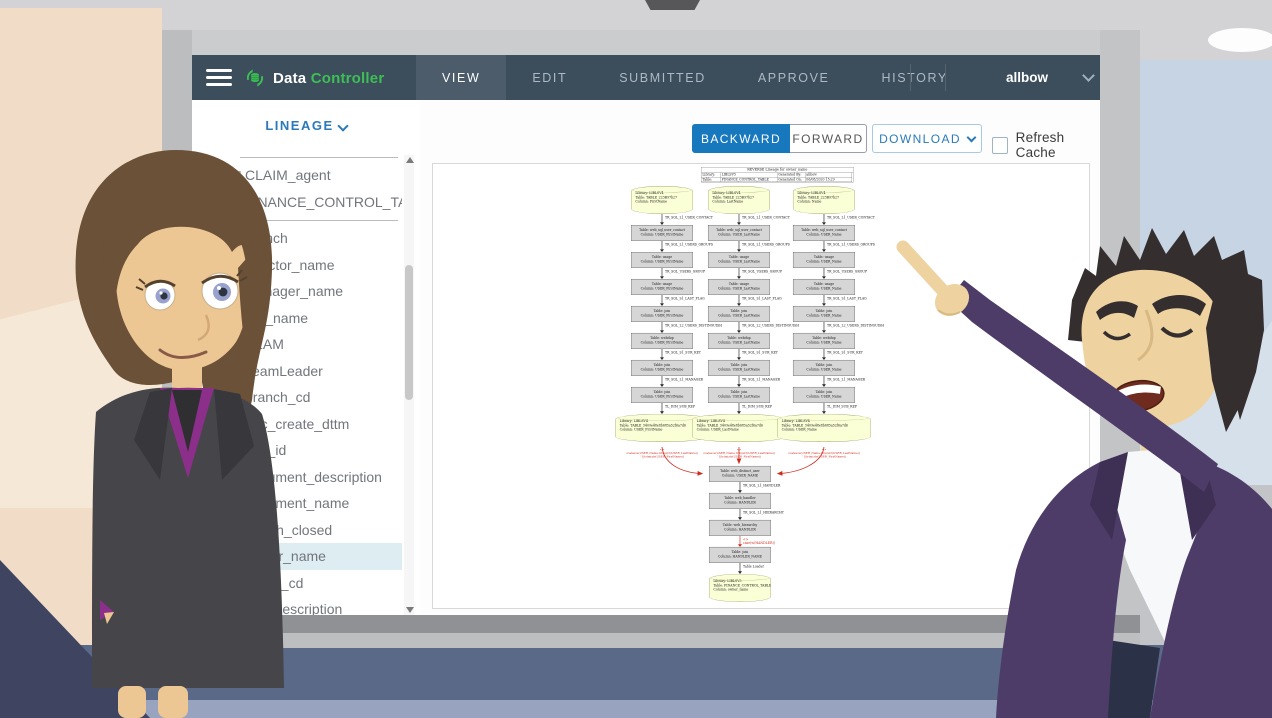  I want to click on lineage-edge-label: <> case(w(HANDLER)), so click(758, 541).